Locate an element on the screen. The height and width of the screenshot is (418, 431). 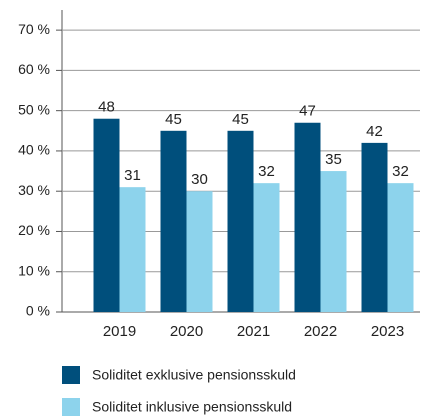
y-tick-label: 70 % is located at coordinates (34, 29).